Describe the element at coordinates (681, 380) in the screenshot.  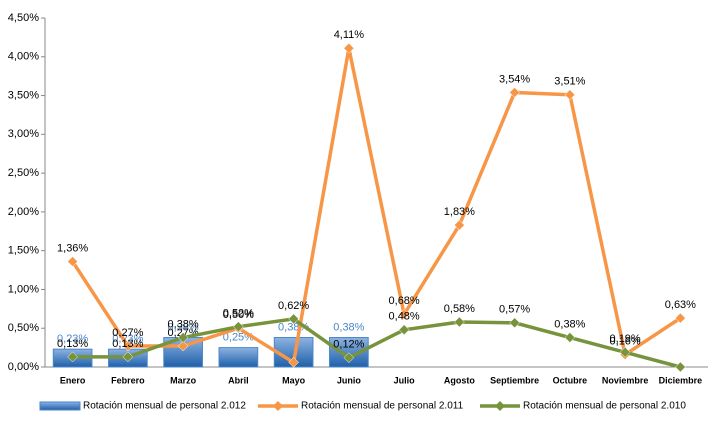
I see `x-tick-label: Diciembre` at that location.